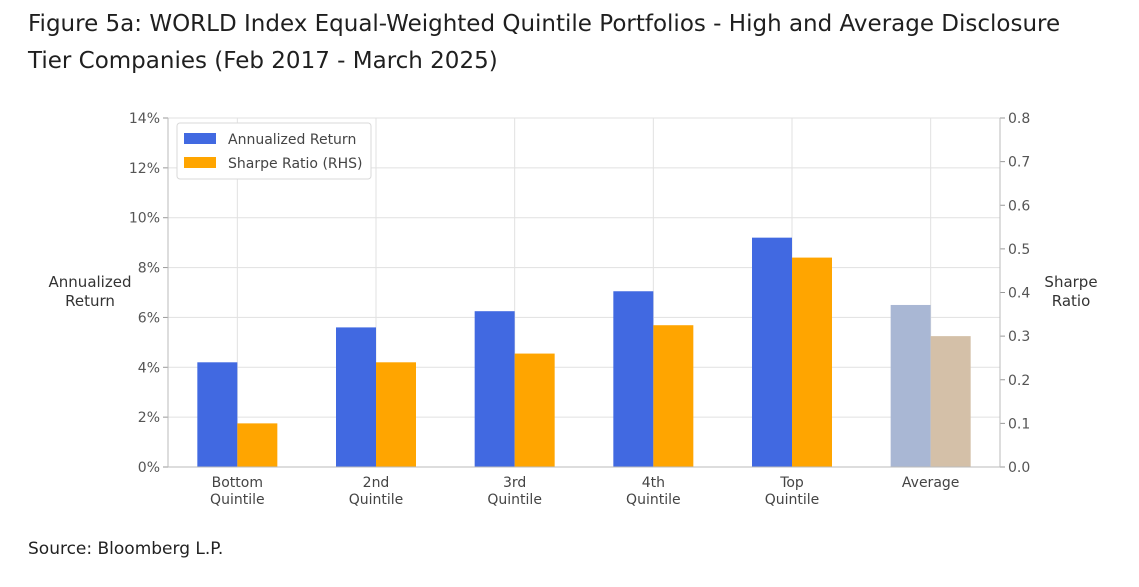  I want to click on right-axis-title-line-1: Sharpe, so click(1070, 282).